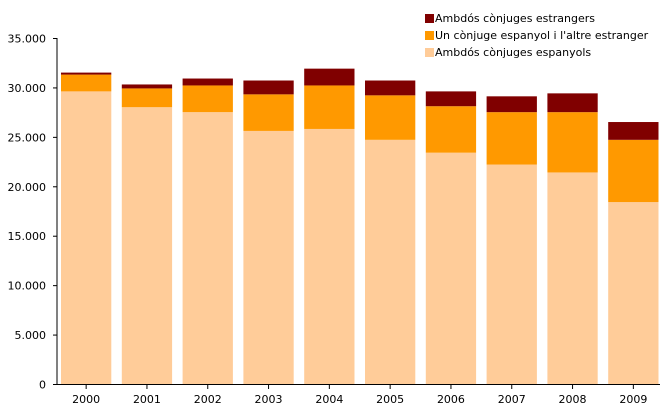 This screenshot has height=415, width=664. What do you see at coordinates (86, 399) in the screenshot?
I see `x-tick-label: 2000` at bounding box center [86, 399].